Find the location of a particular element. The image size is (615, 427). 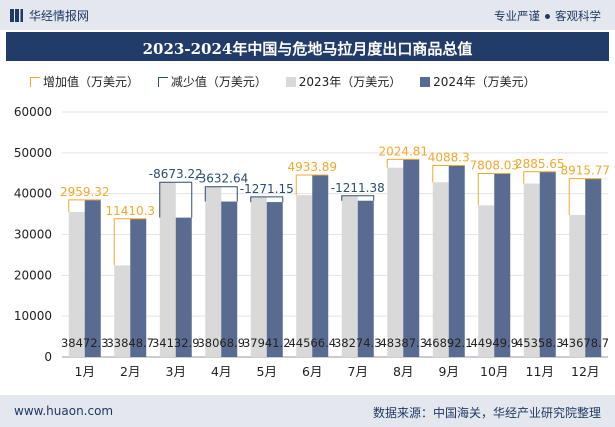

x-tick-label: 4月 is located at coordinates (221, 371).